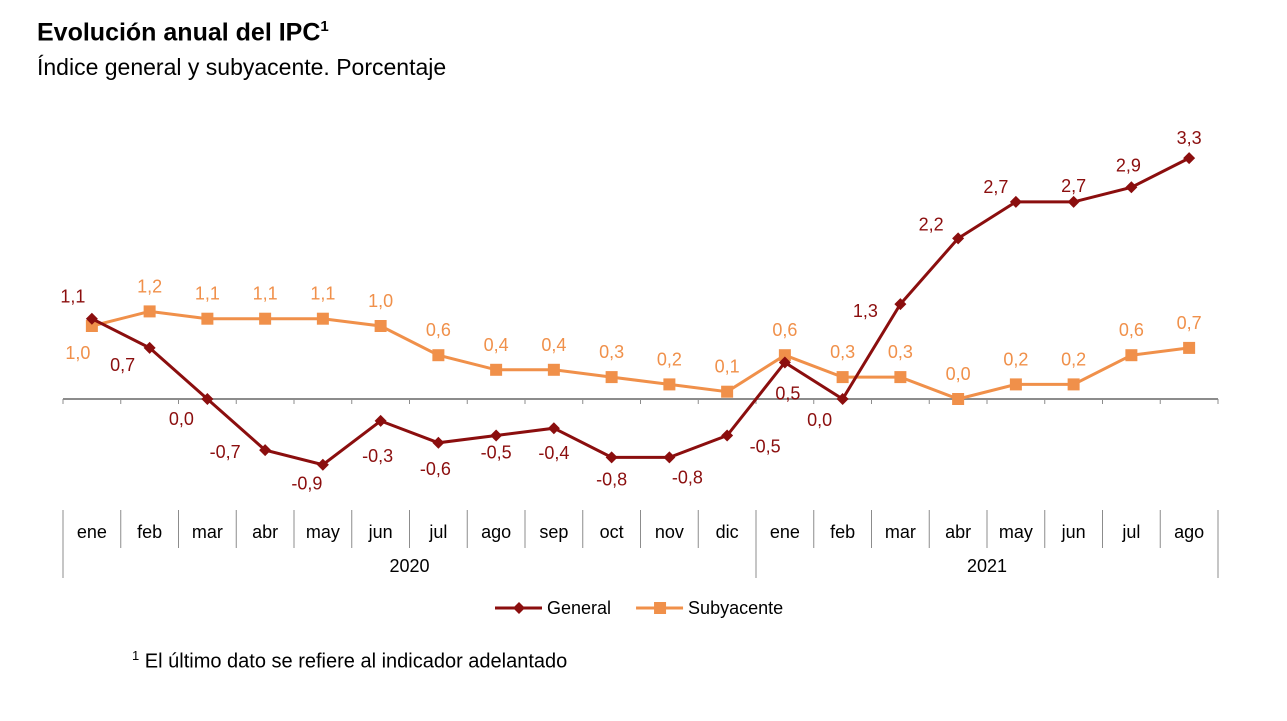 This screenshot has width=1287, height=721. Describe the element at coordinates (612, 532) in the screenshot. I see `x-tick-label: oct` at that location.